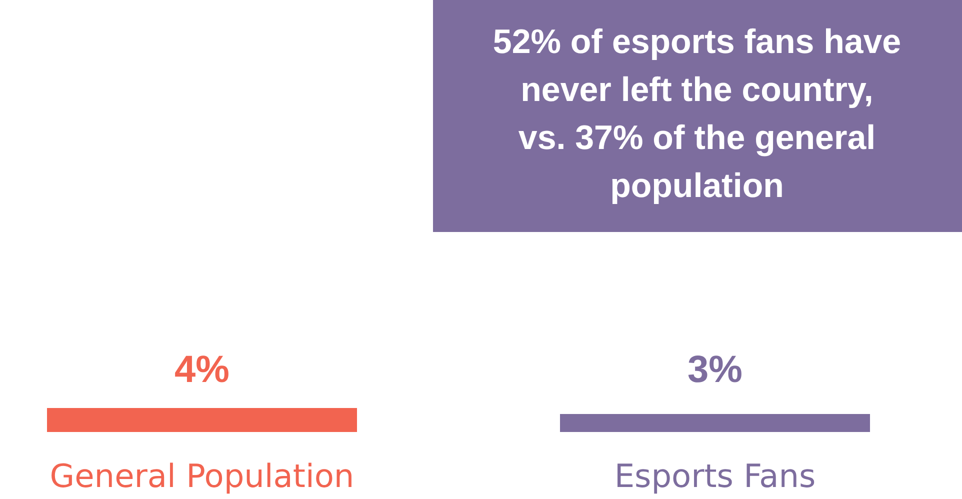 The height and width of the screenshot is (499, 962). What do you see at coordinates (715, 476) in the screenshot?
I see `x-tick-label: Esports Fans` at bounding box center [715, 476].